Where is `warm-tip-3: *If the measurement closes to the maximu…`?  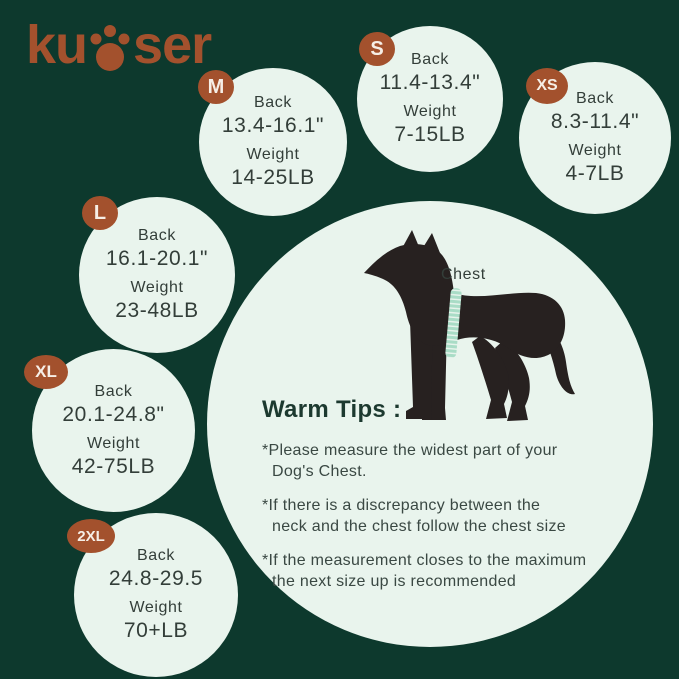 warm-tip-3: *If the measurement closes to the maximu… is located at coordinates (427, 571).